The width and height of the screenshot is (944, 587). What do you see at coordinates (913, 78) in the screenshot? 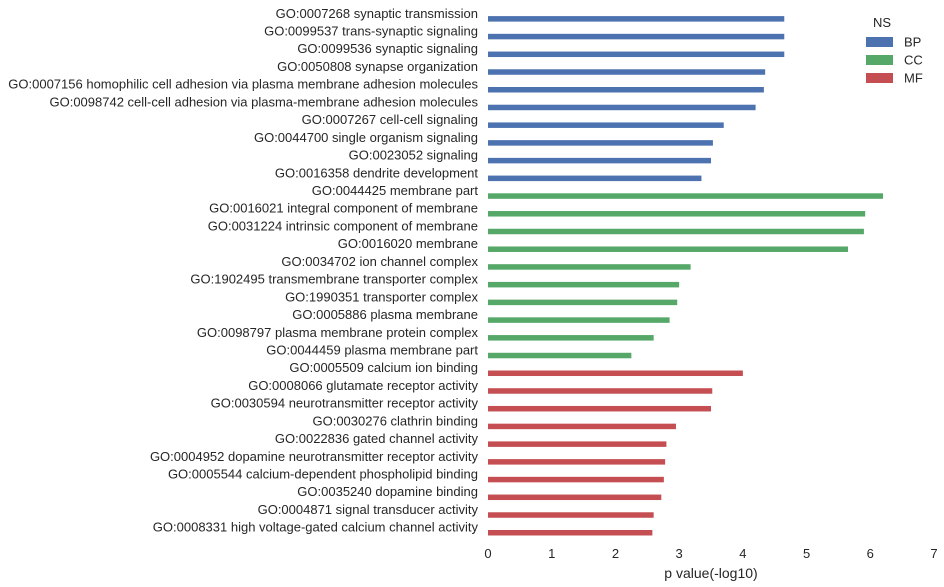
I see `legend-label: MF` at bounding box center [913, 78].